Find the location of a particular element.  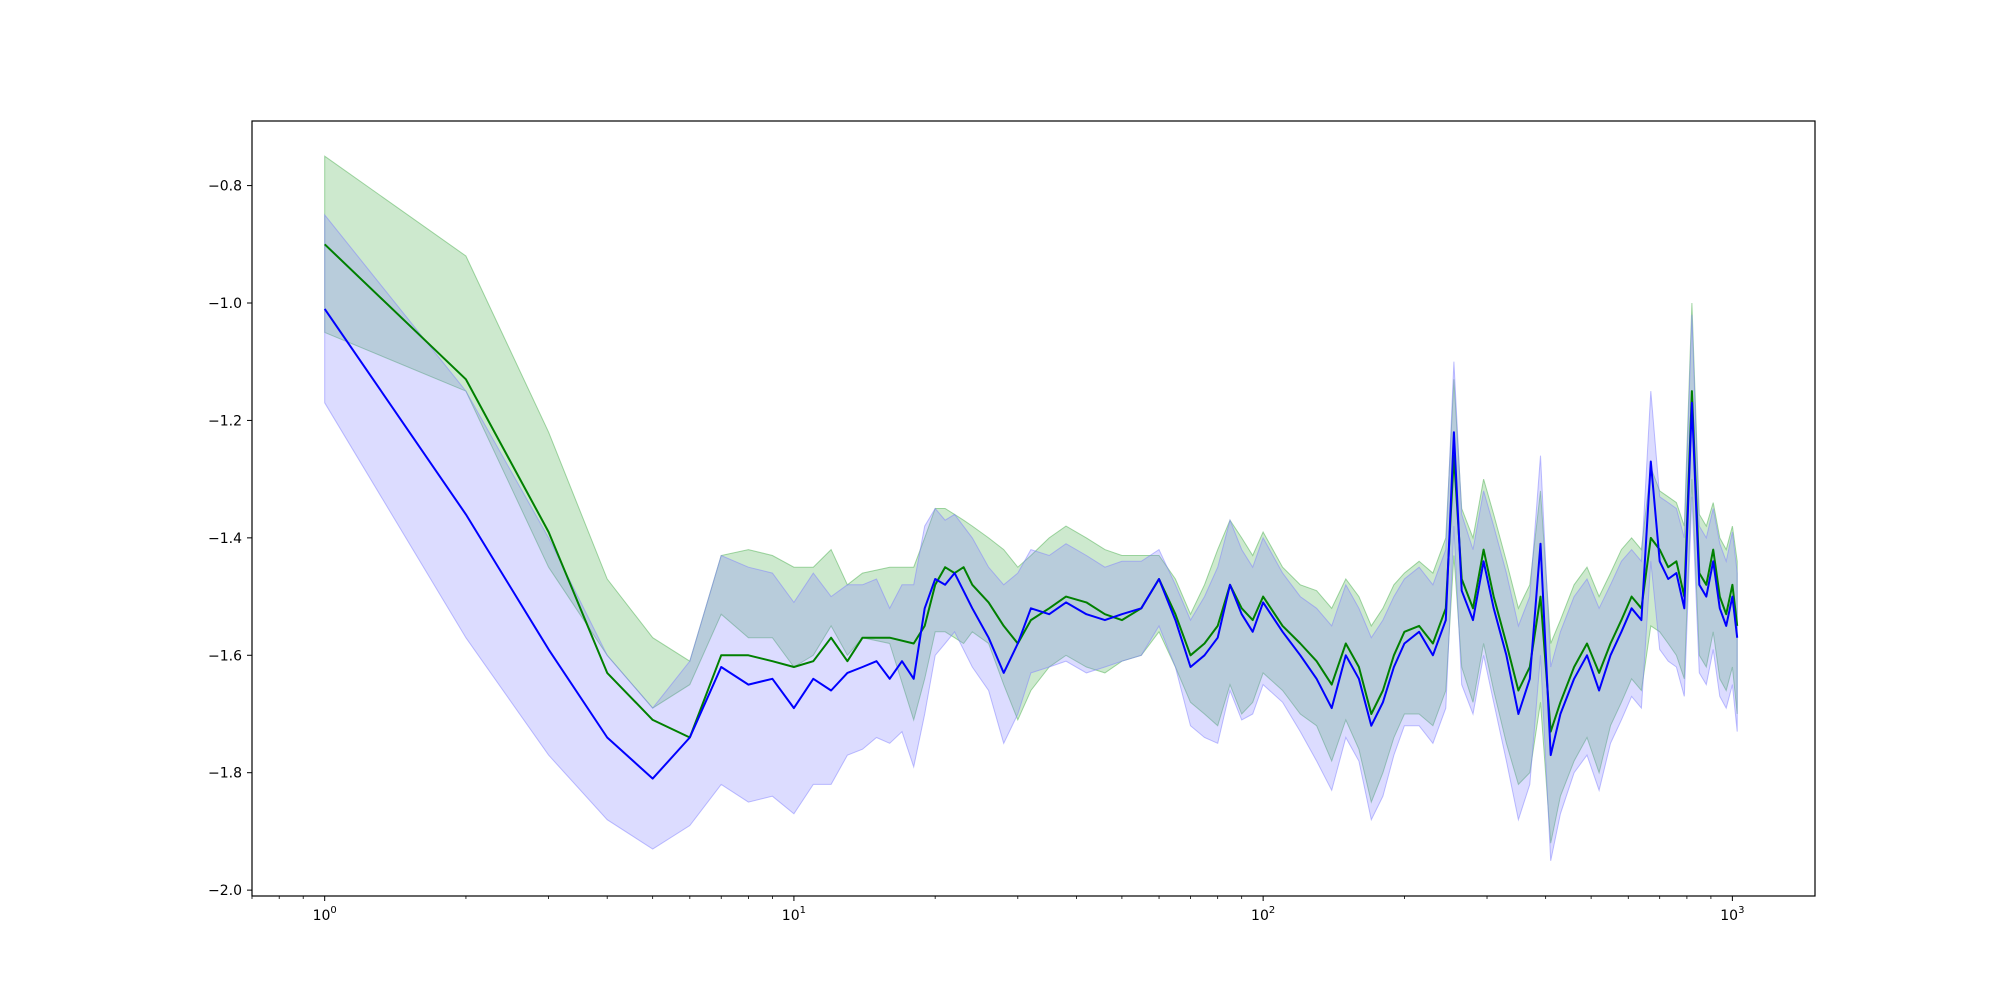

y-tick-label: −0.8 is located at coordinates (225, 187).